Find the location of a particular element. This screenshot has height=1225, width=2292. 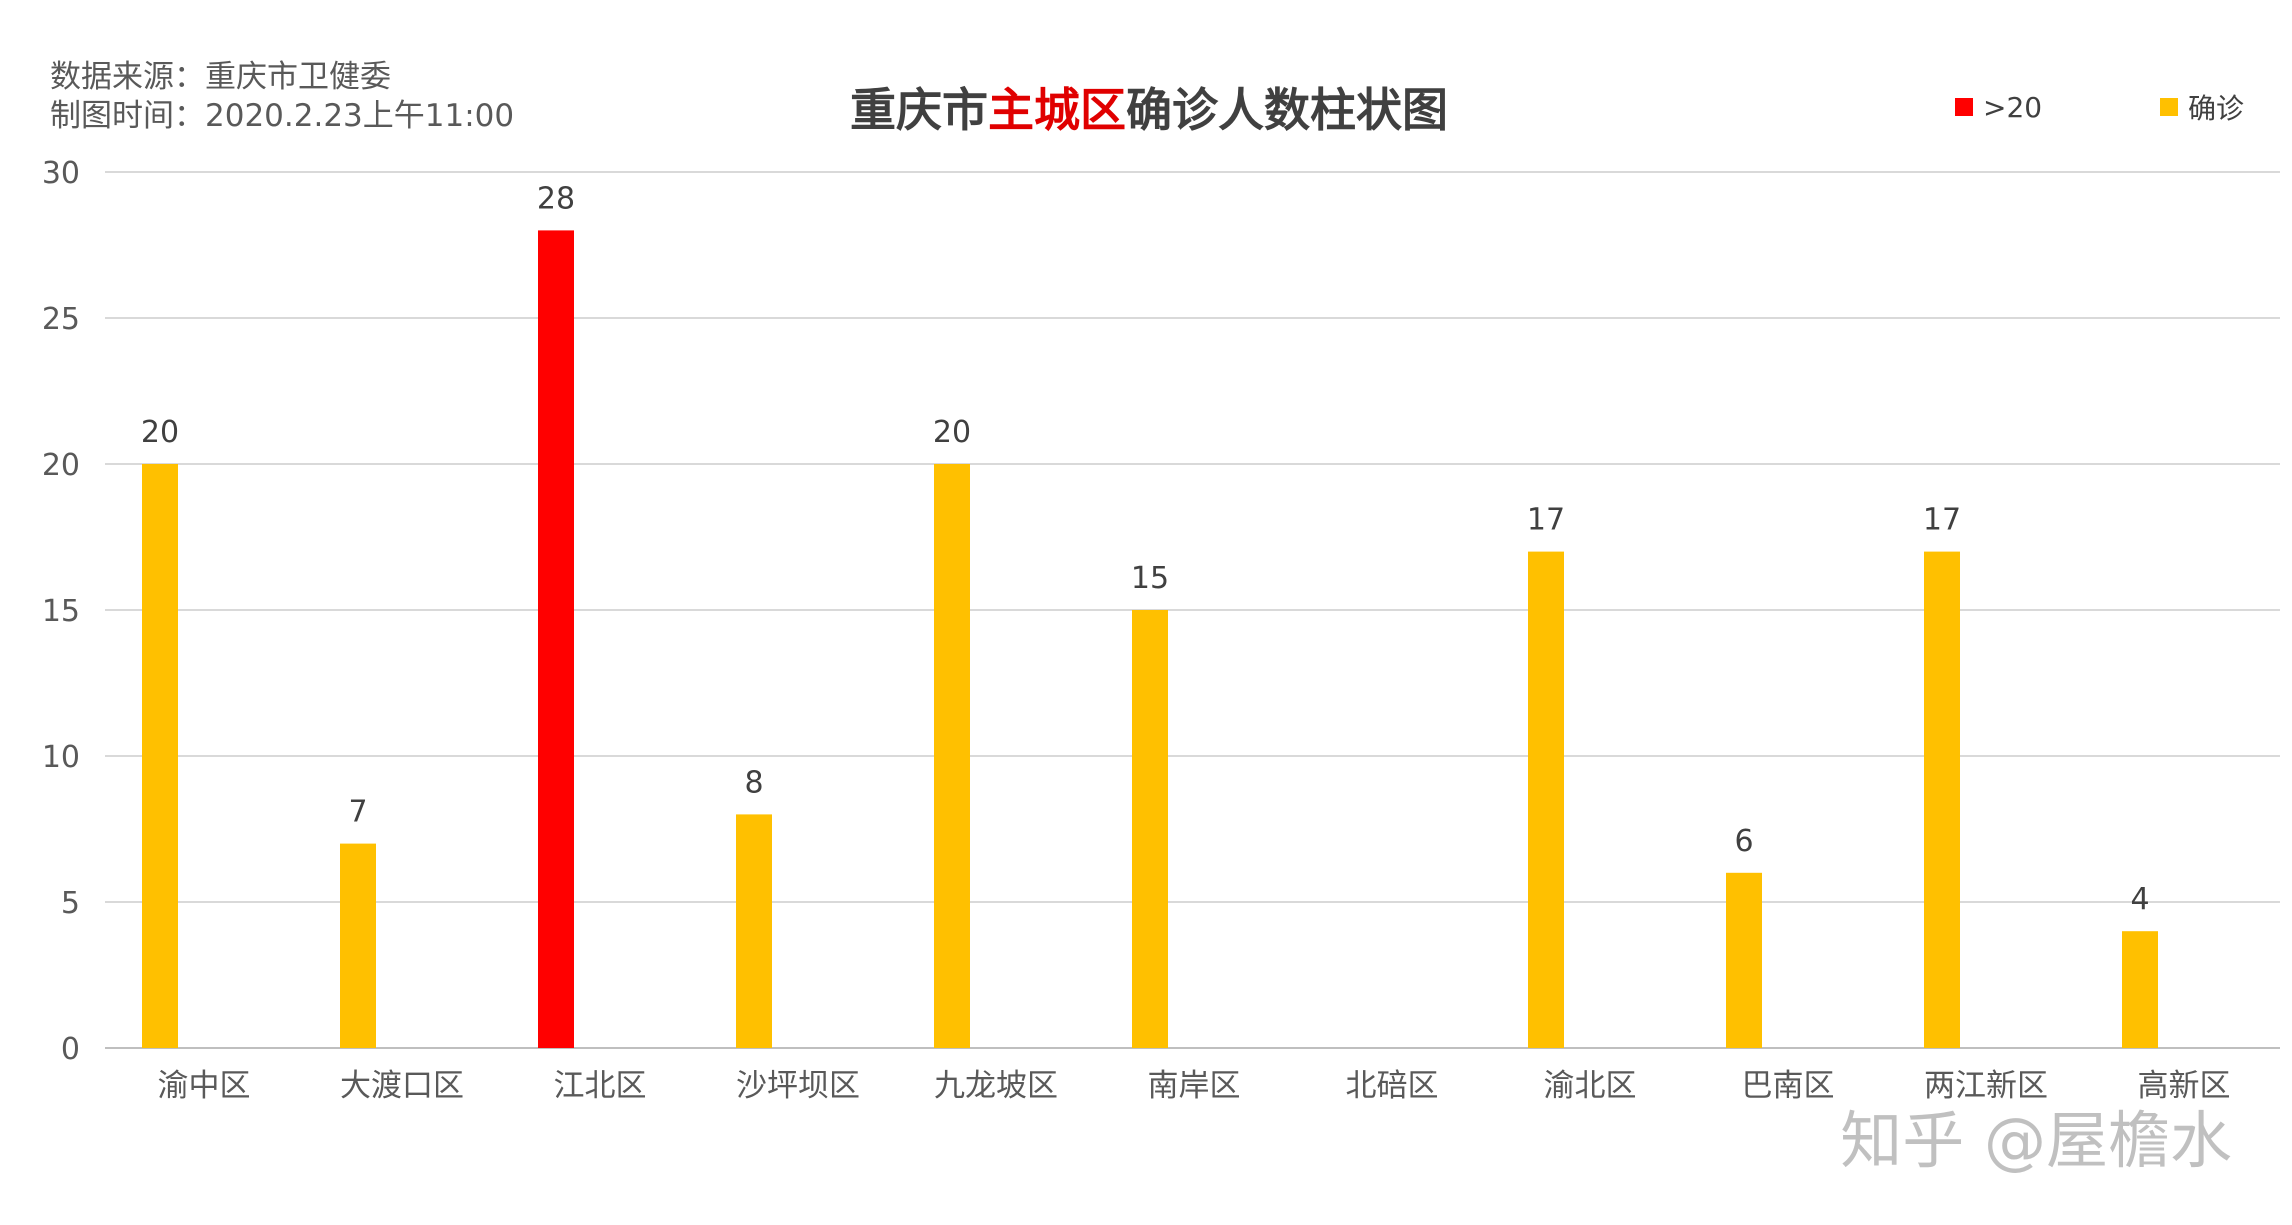

y-tick-label: 25 is located at coordinates (61, 319).